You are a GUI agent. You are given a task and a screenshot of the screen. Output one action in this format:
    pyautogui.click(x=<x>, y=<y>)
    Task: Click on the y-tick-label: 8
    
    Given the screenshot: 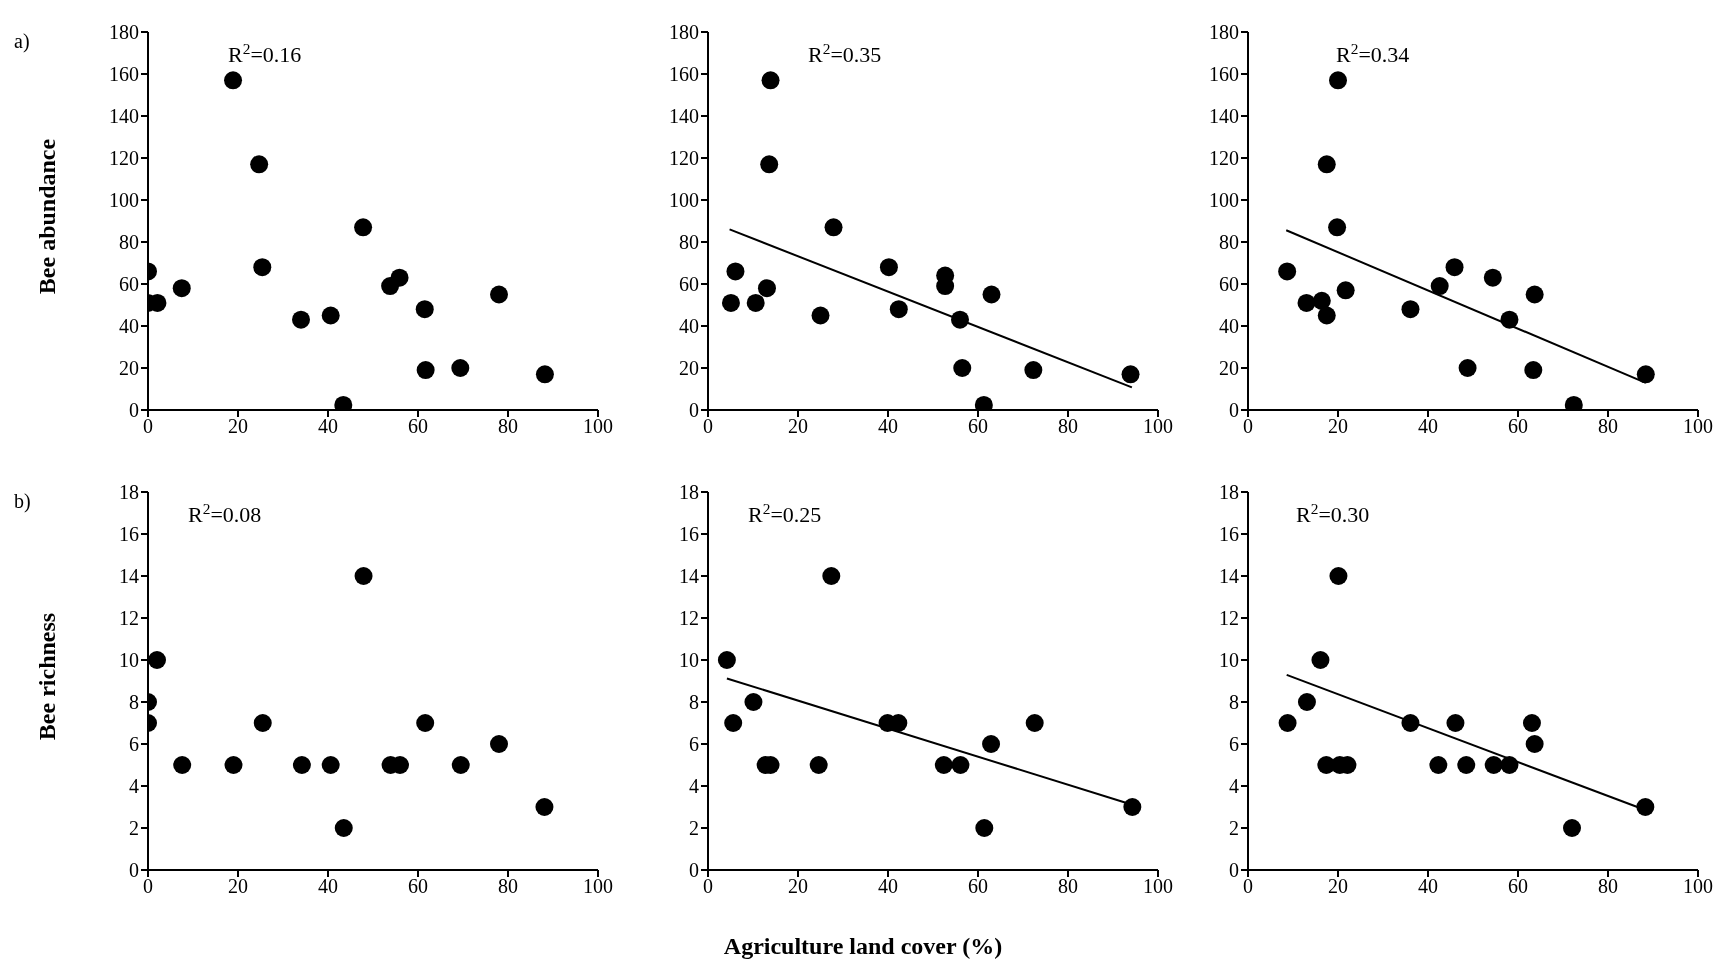 What is the action you would take?
    pyautogui.click(x=134, y=702)
    